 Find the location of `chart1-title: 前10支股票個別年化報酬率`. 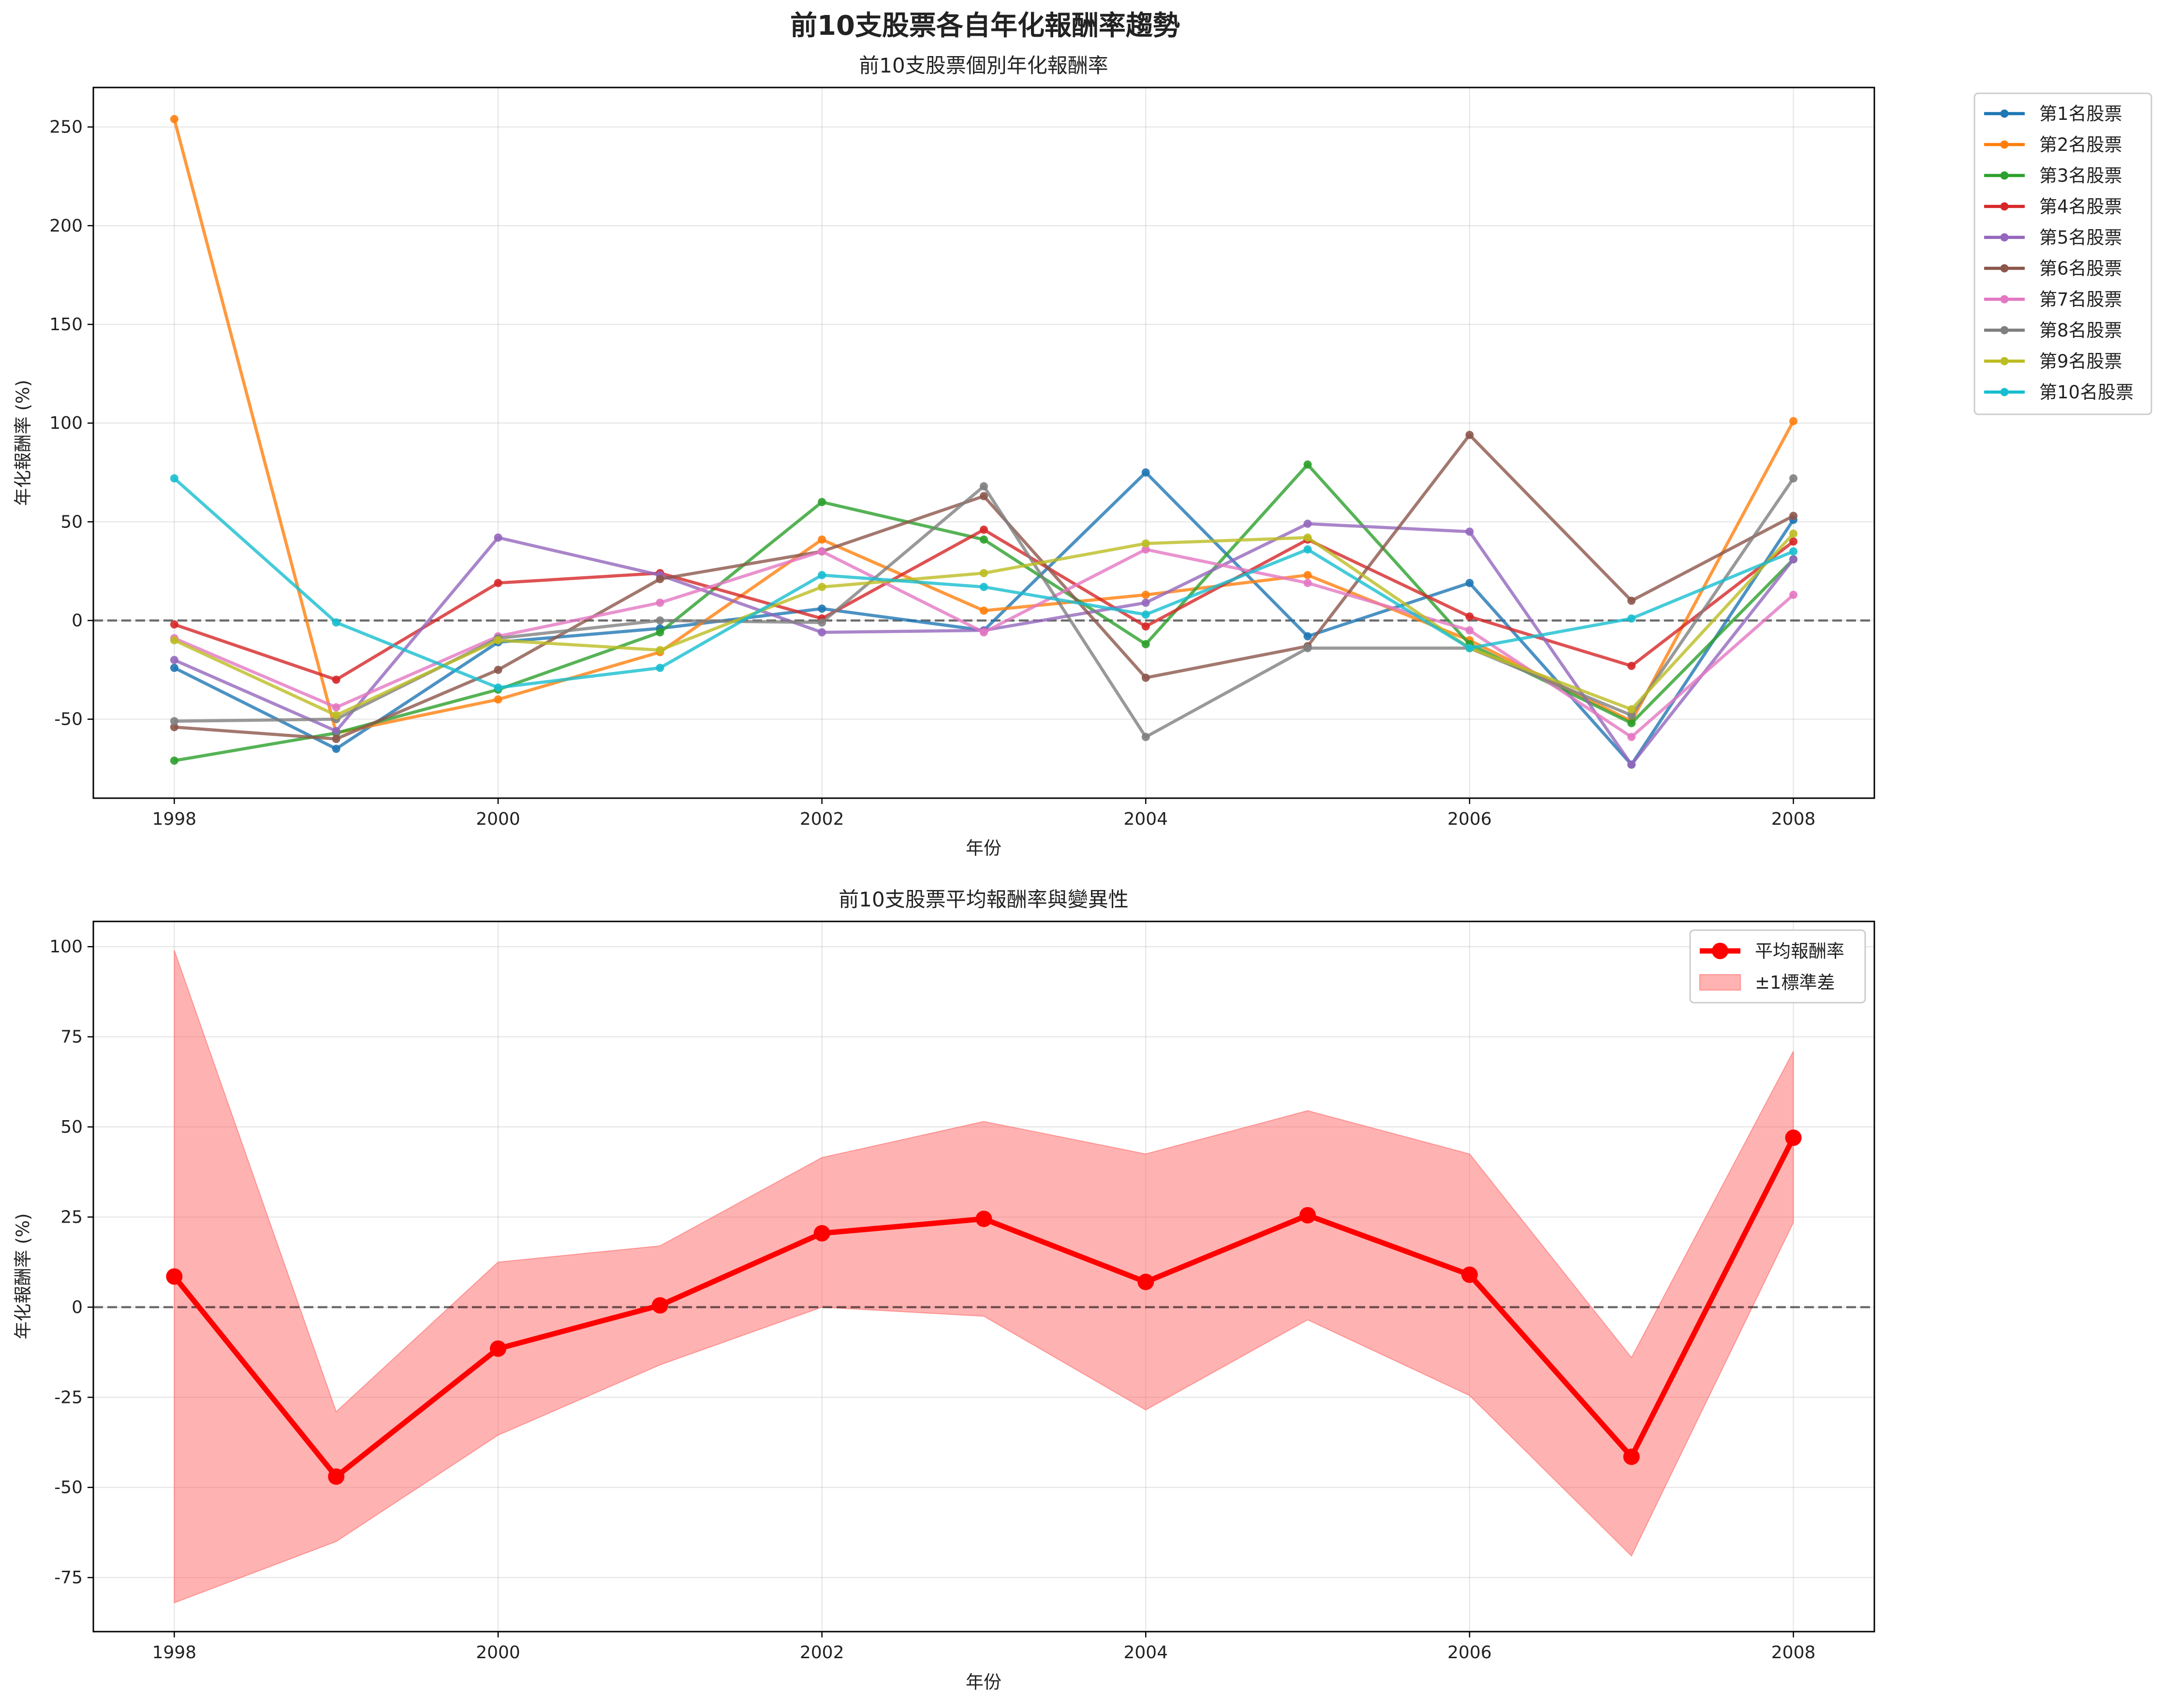

chart1-title: 前10支股票個別年化報酬率 is located at coordinates (984, 65).